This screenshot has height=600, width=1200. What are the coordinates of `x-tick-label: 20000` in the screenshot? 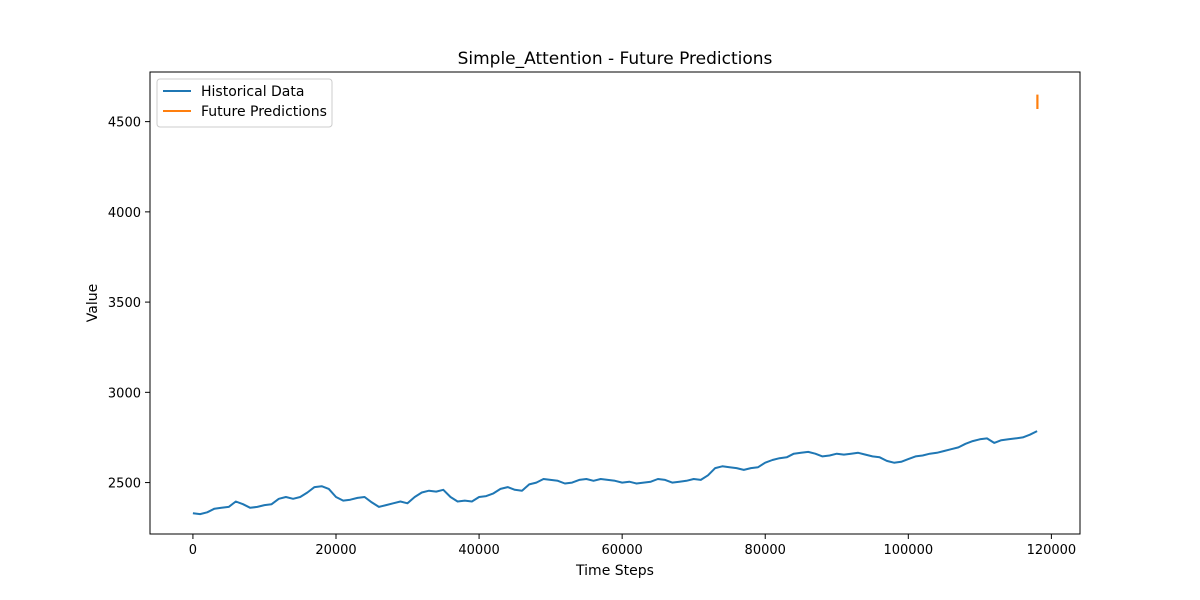 It's located at (335, 550).